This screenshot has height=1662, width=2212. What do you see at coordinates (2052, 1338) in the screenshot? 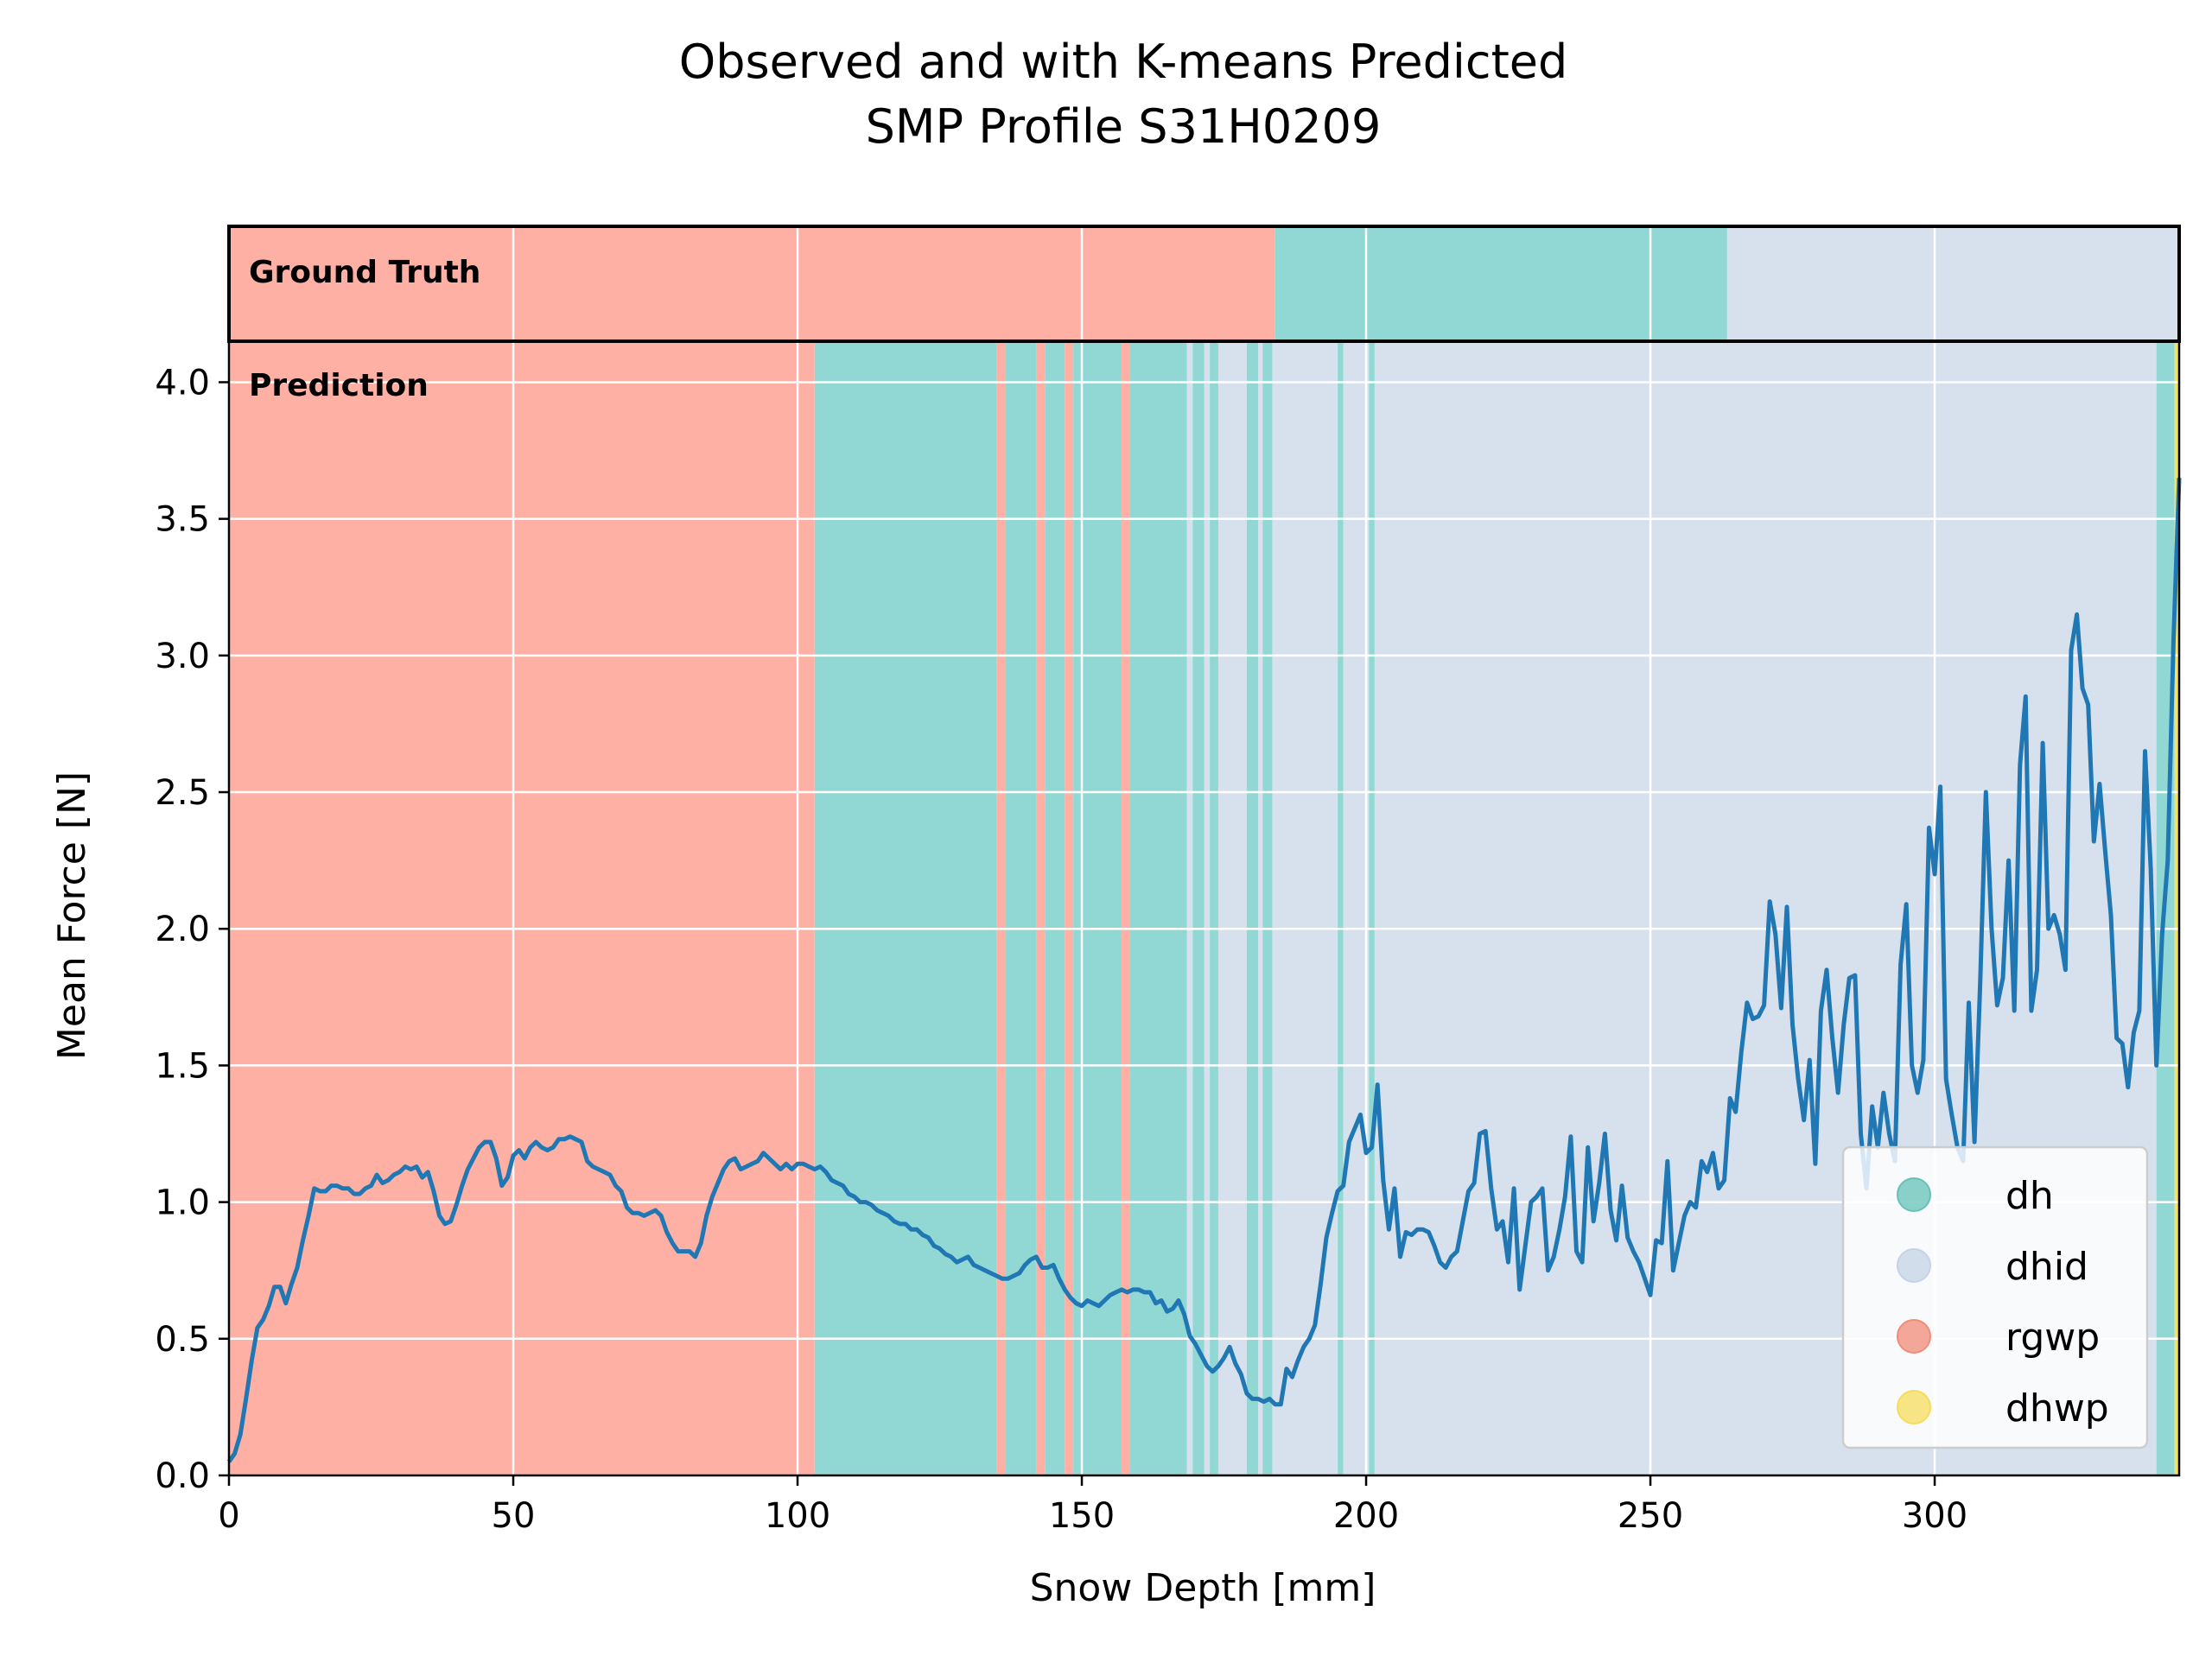
I see `legend-entry-rgwp: rgwp` at bounding box center [2052, 1338].